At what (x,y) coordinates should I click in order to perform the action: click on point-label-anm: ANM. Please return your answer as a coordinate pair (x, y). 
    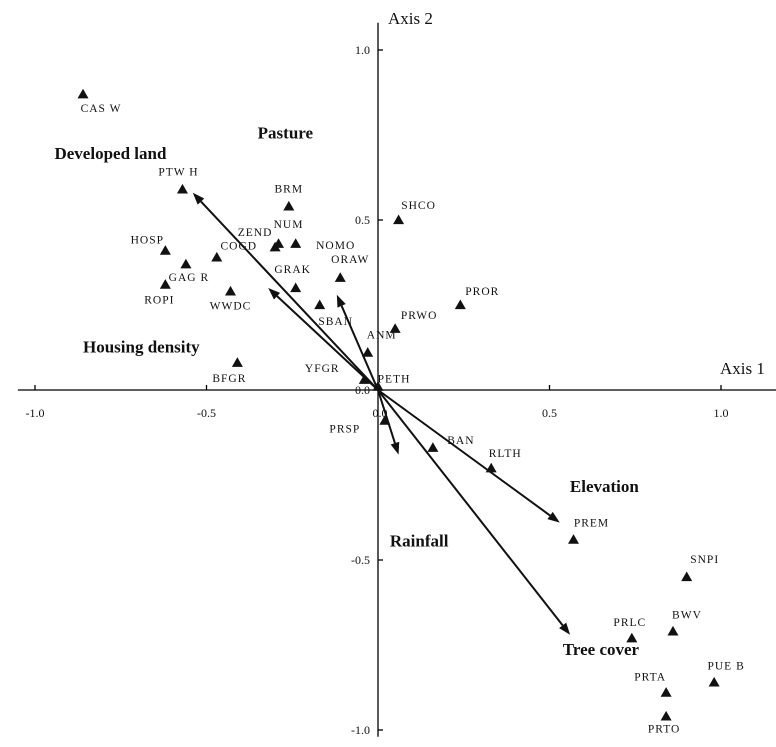
    Looking at the image, I should click on (382, 336).